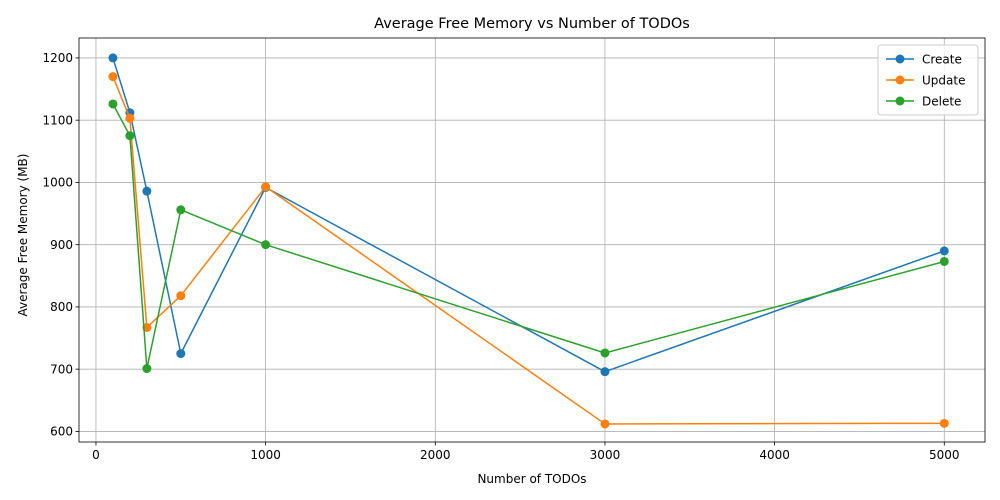 The height and width of the screenshot is (500, 1000). What do you see at coordinates (532, 24) in the screenshot?
I see `chart-title: Average Free Memory vs Number of TODOs` at bounding box center [532, 24].